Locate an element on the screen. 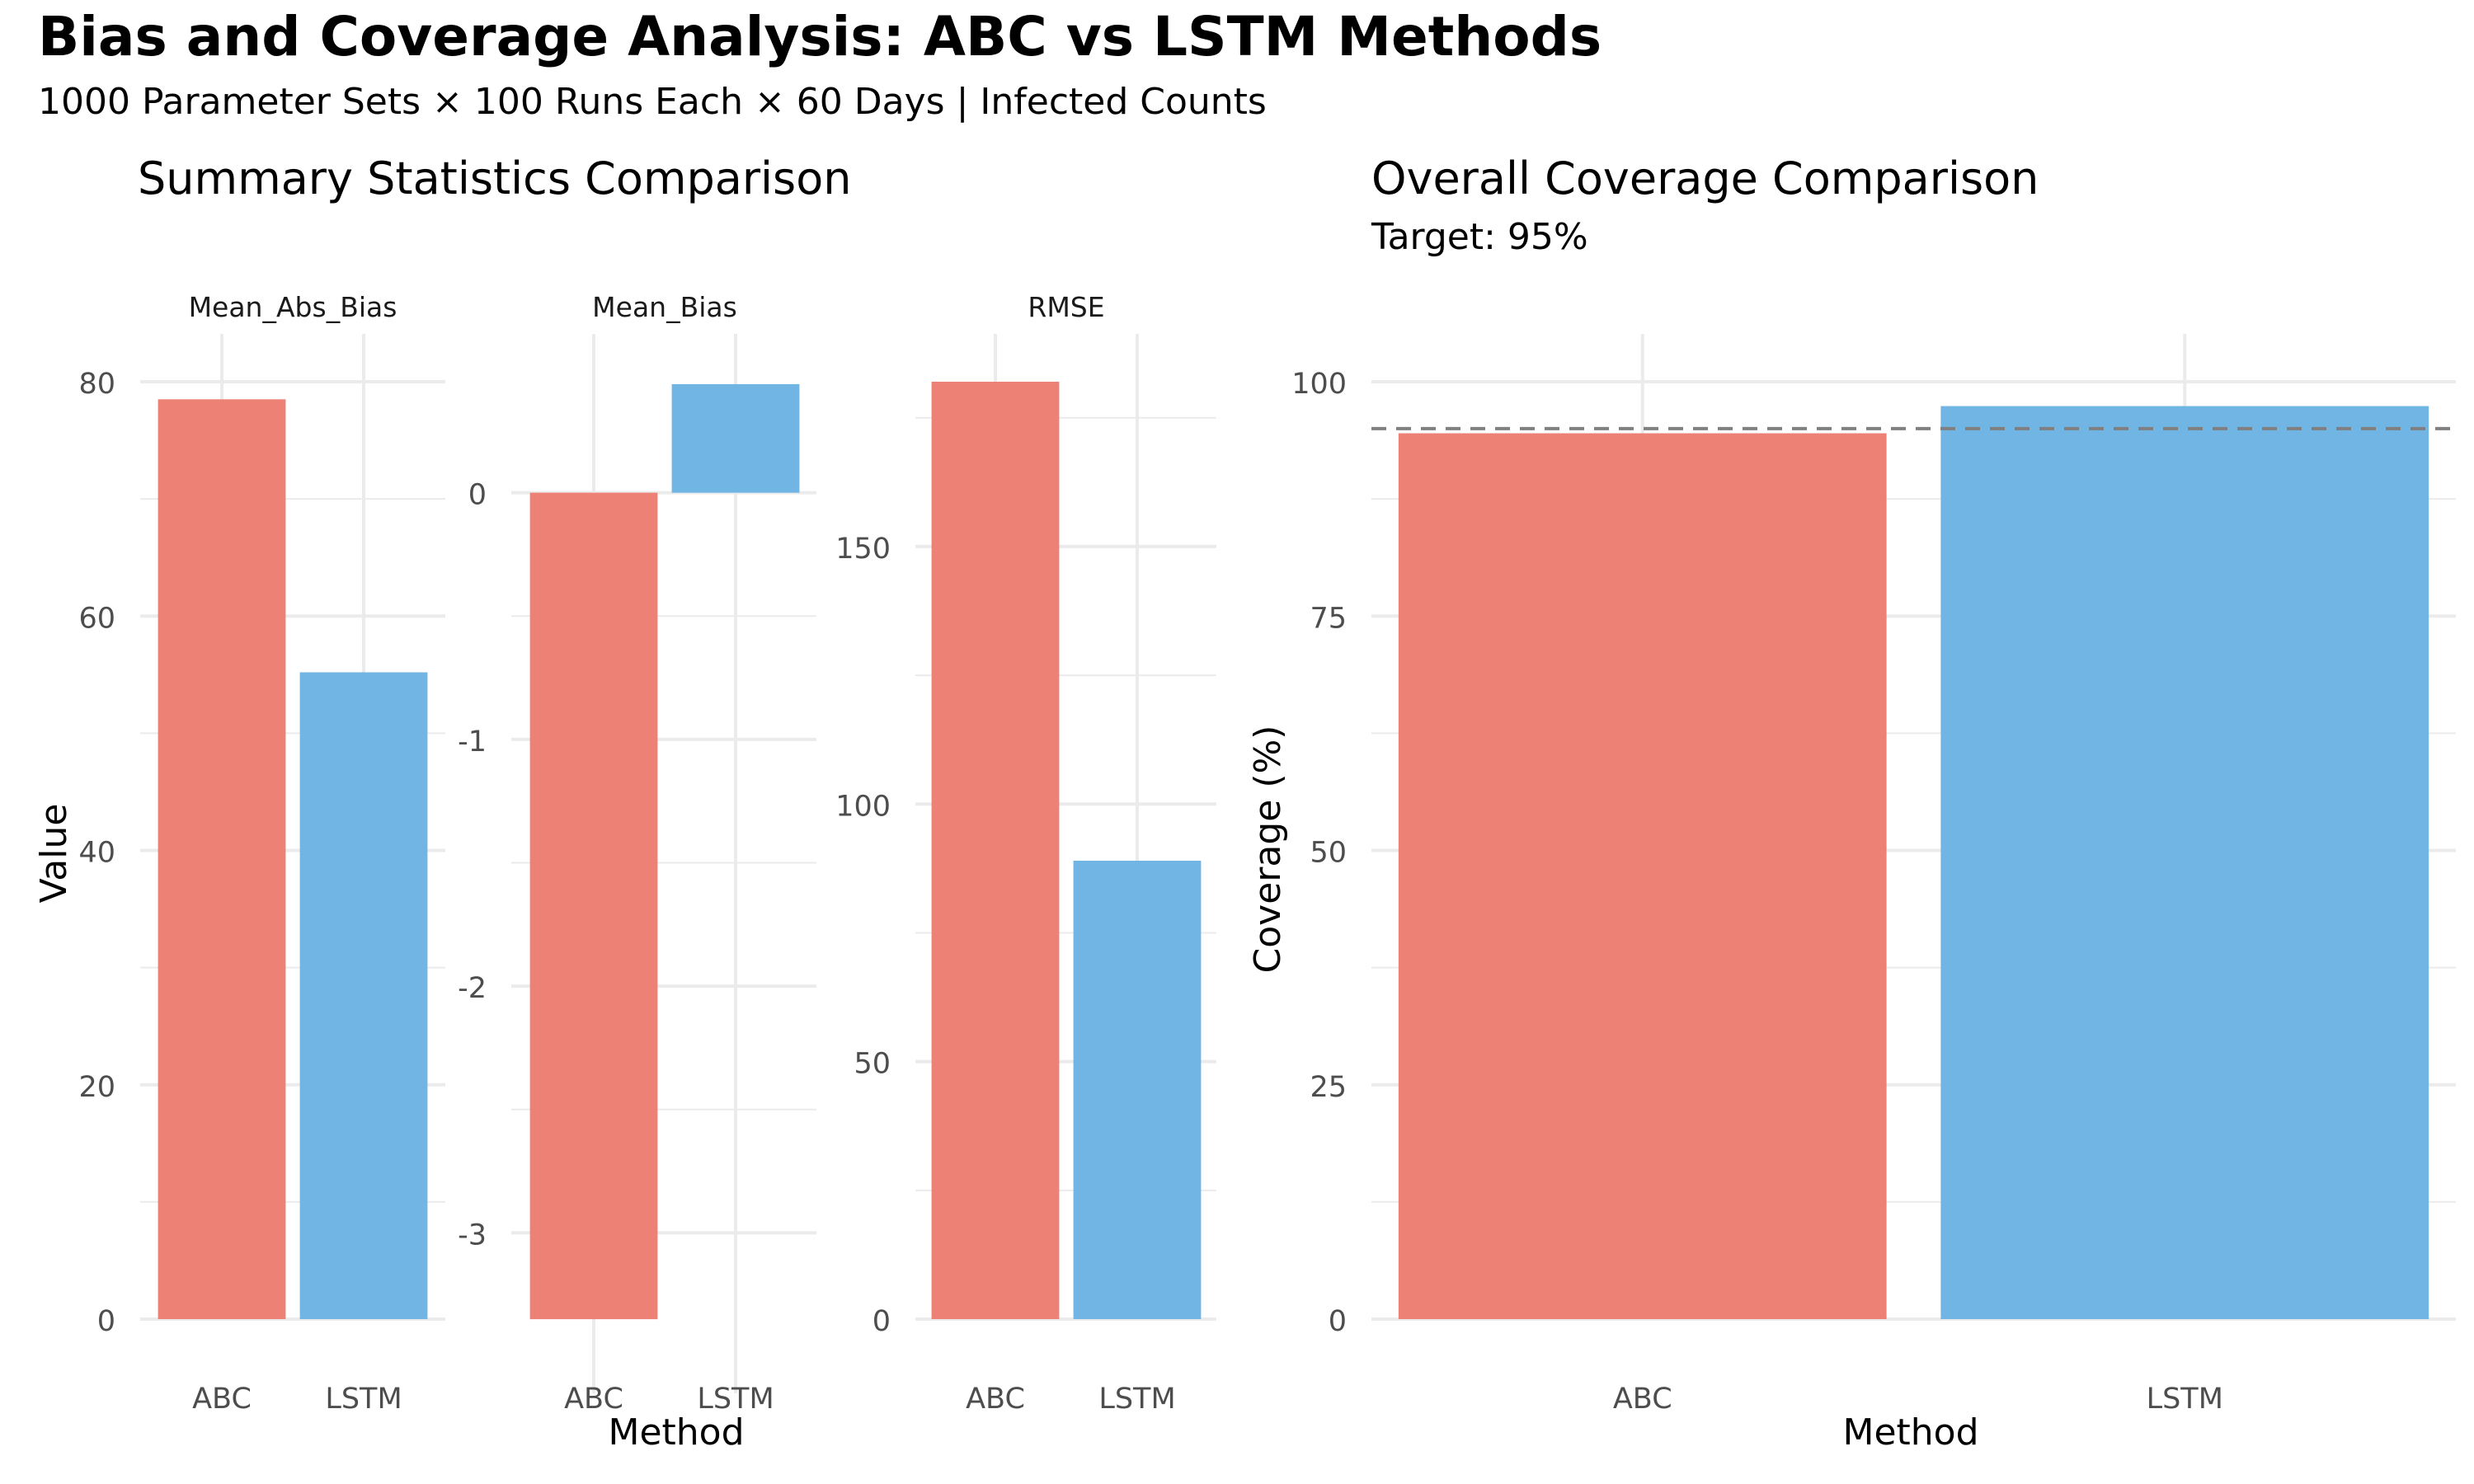 The width and height of the screenshot is (2474, 1484). rmse-x-tick-label: LSTM is located at coordinates (1136, 1399).